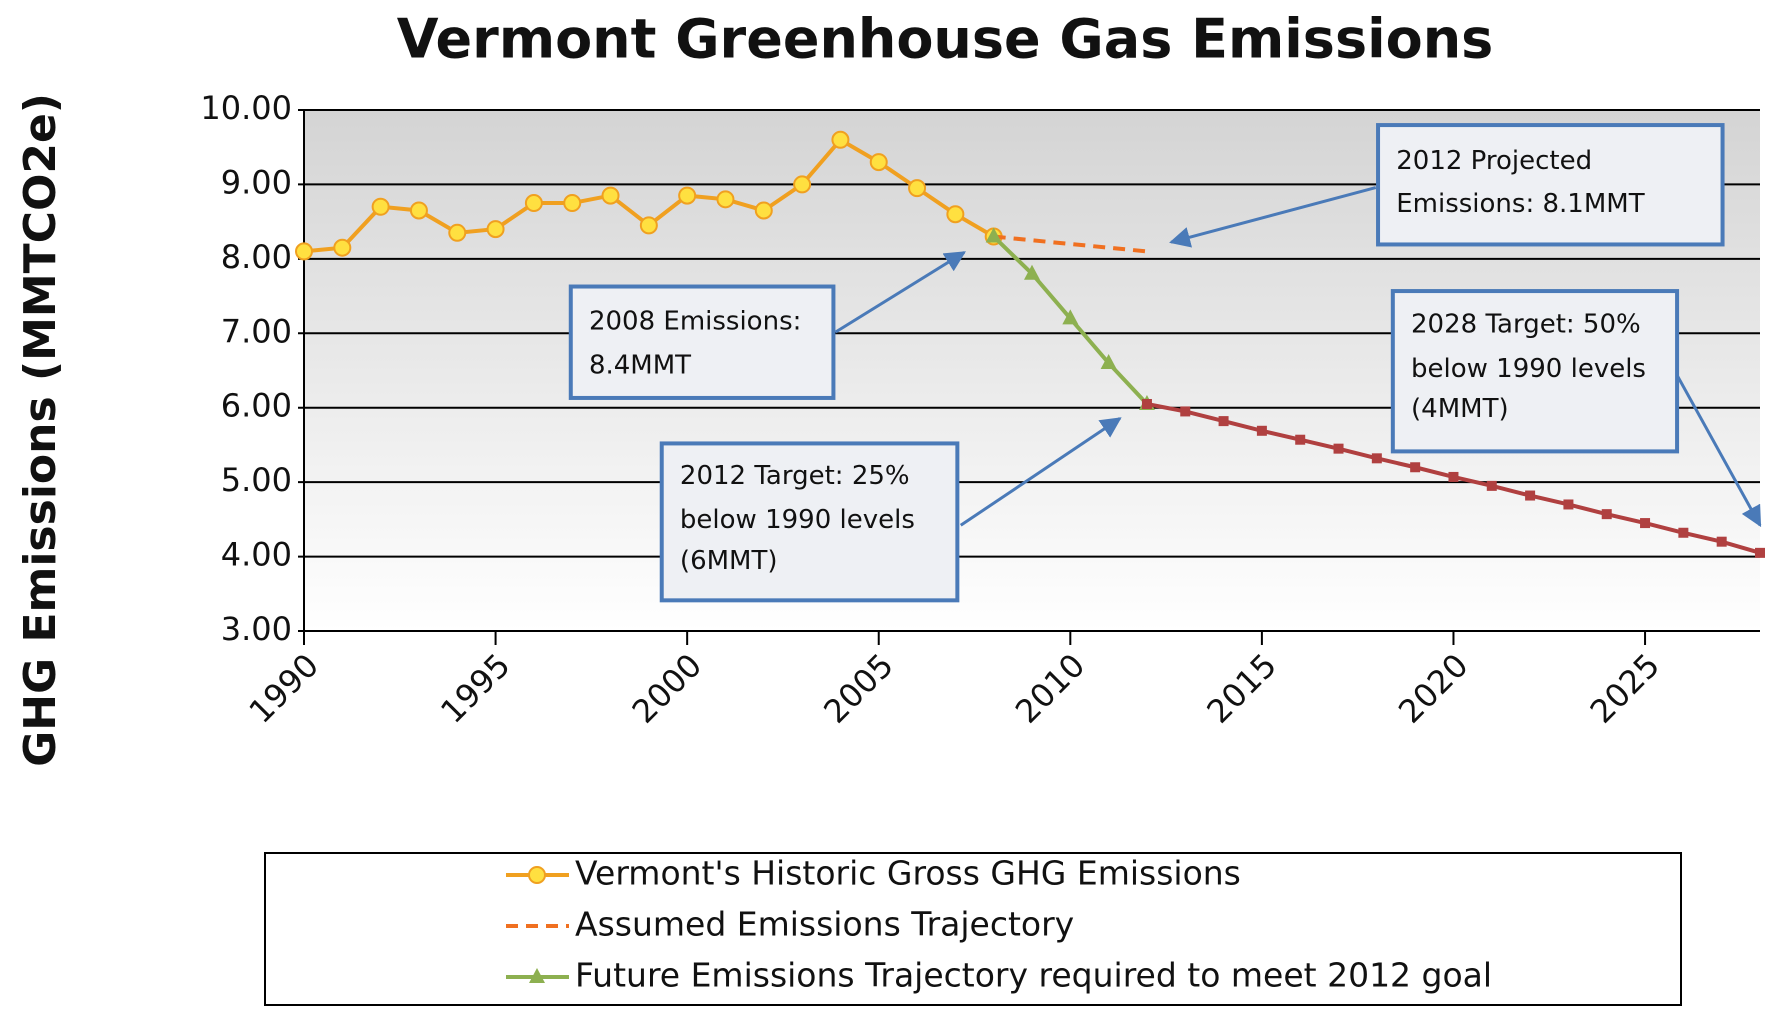 Image resolution: width=1783 pixels, height=1023 pixels. Describe the element at coordinates (695, 321) in the screenshot. I see `annotation-text: 2008 Emissions:` at that location.